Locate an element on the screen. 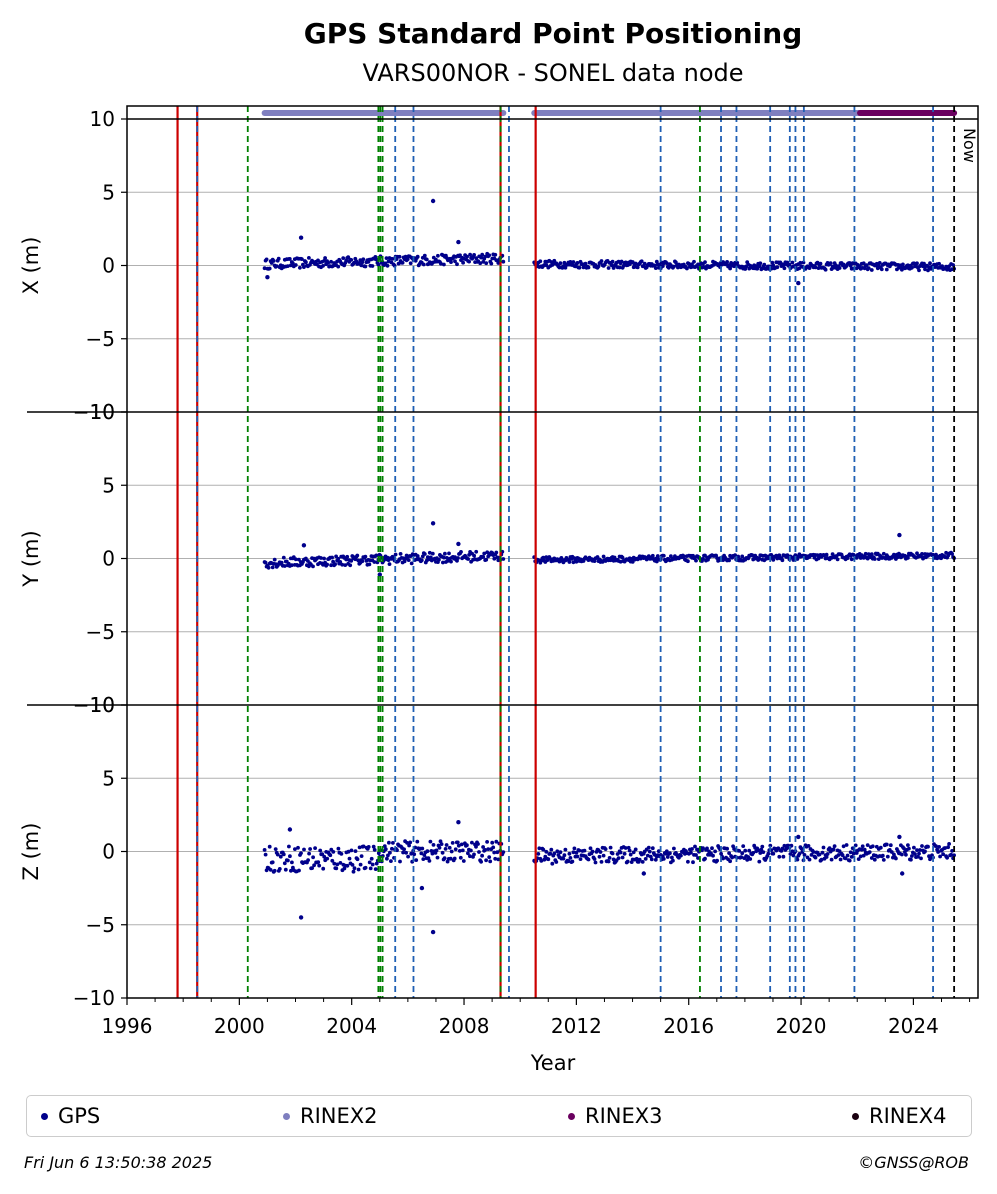 This screenshot has height=1194, width=997. x-tick-label: 2012 is located at coordinates (576, 1026).